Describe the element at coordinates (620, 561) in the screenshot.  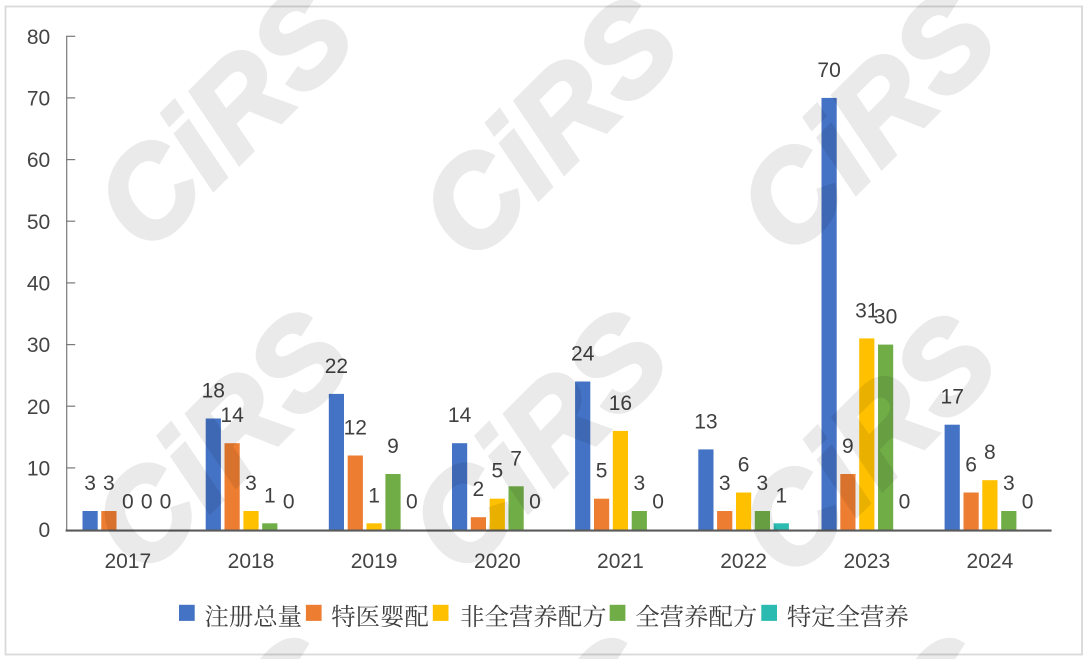
I see `svg-text: 2021` at that location.